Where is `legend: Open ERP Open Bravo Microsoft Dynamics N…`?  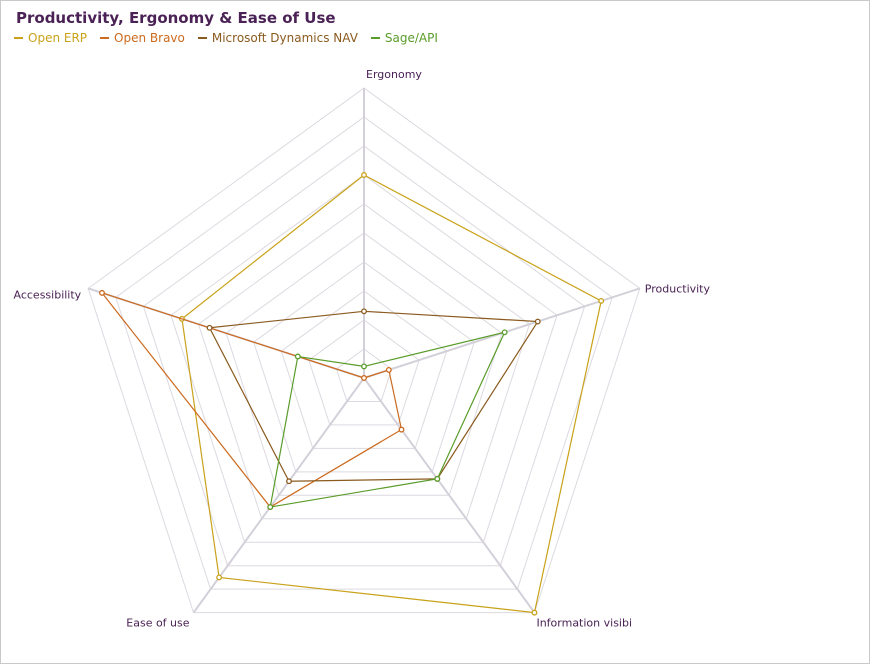
legend: Open ERP Open Bravo Microsoft Dynamics N… is located at coordinates (232, 38).